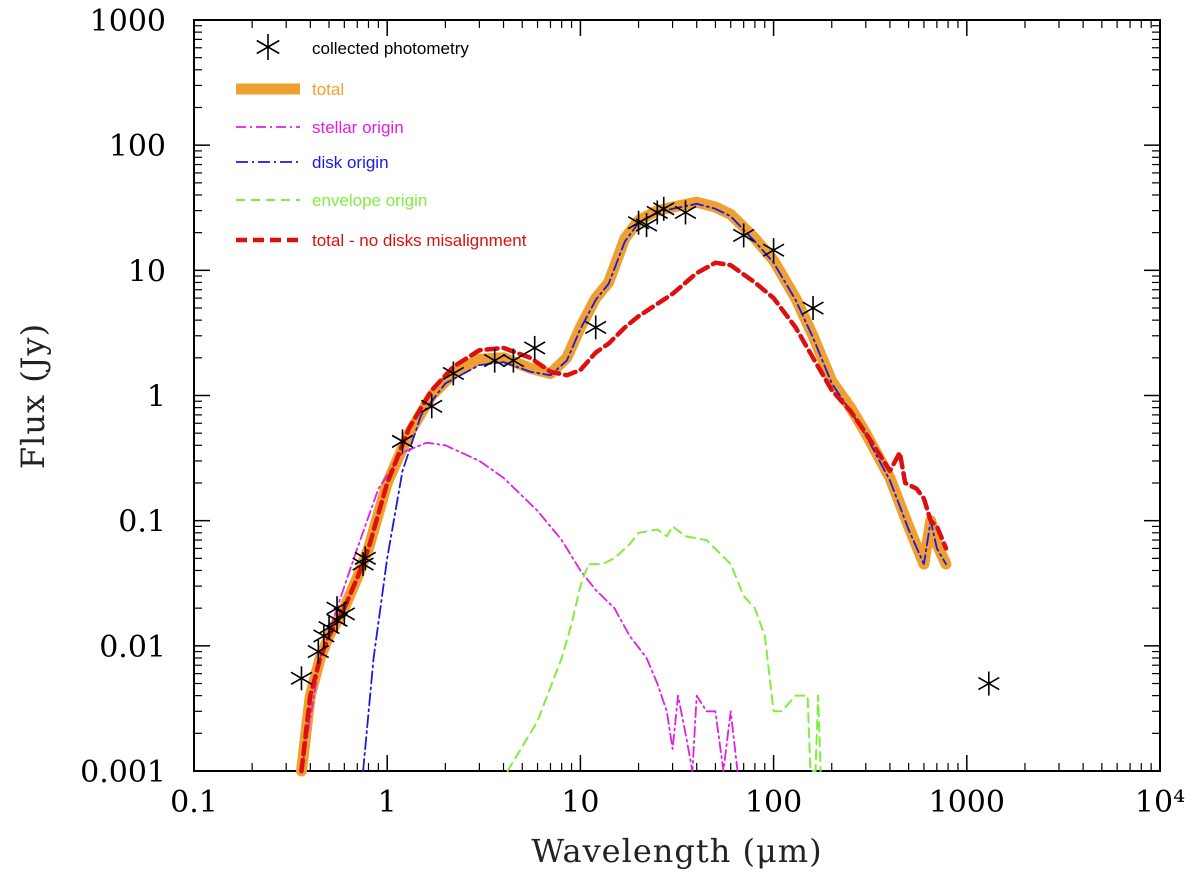  What do you see at coordinates (137, 146) in the screenshot?
I see `y-tick-label: 100` at bounding box center [137, 146].